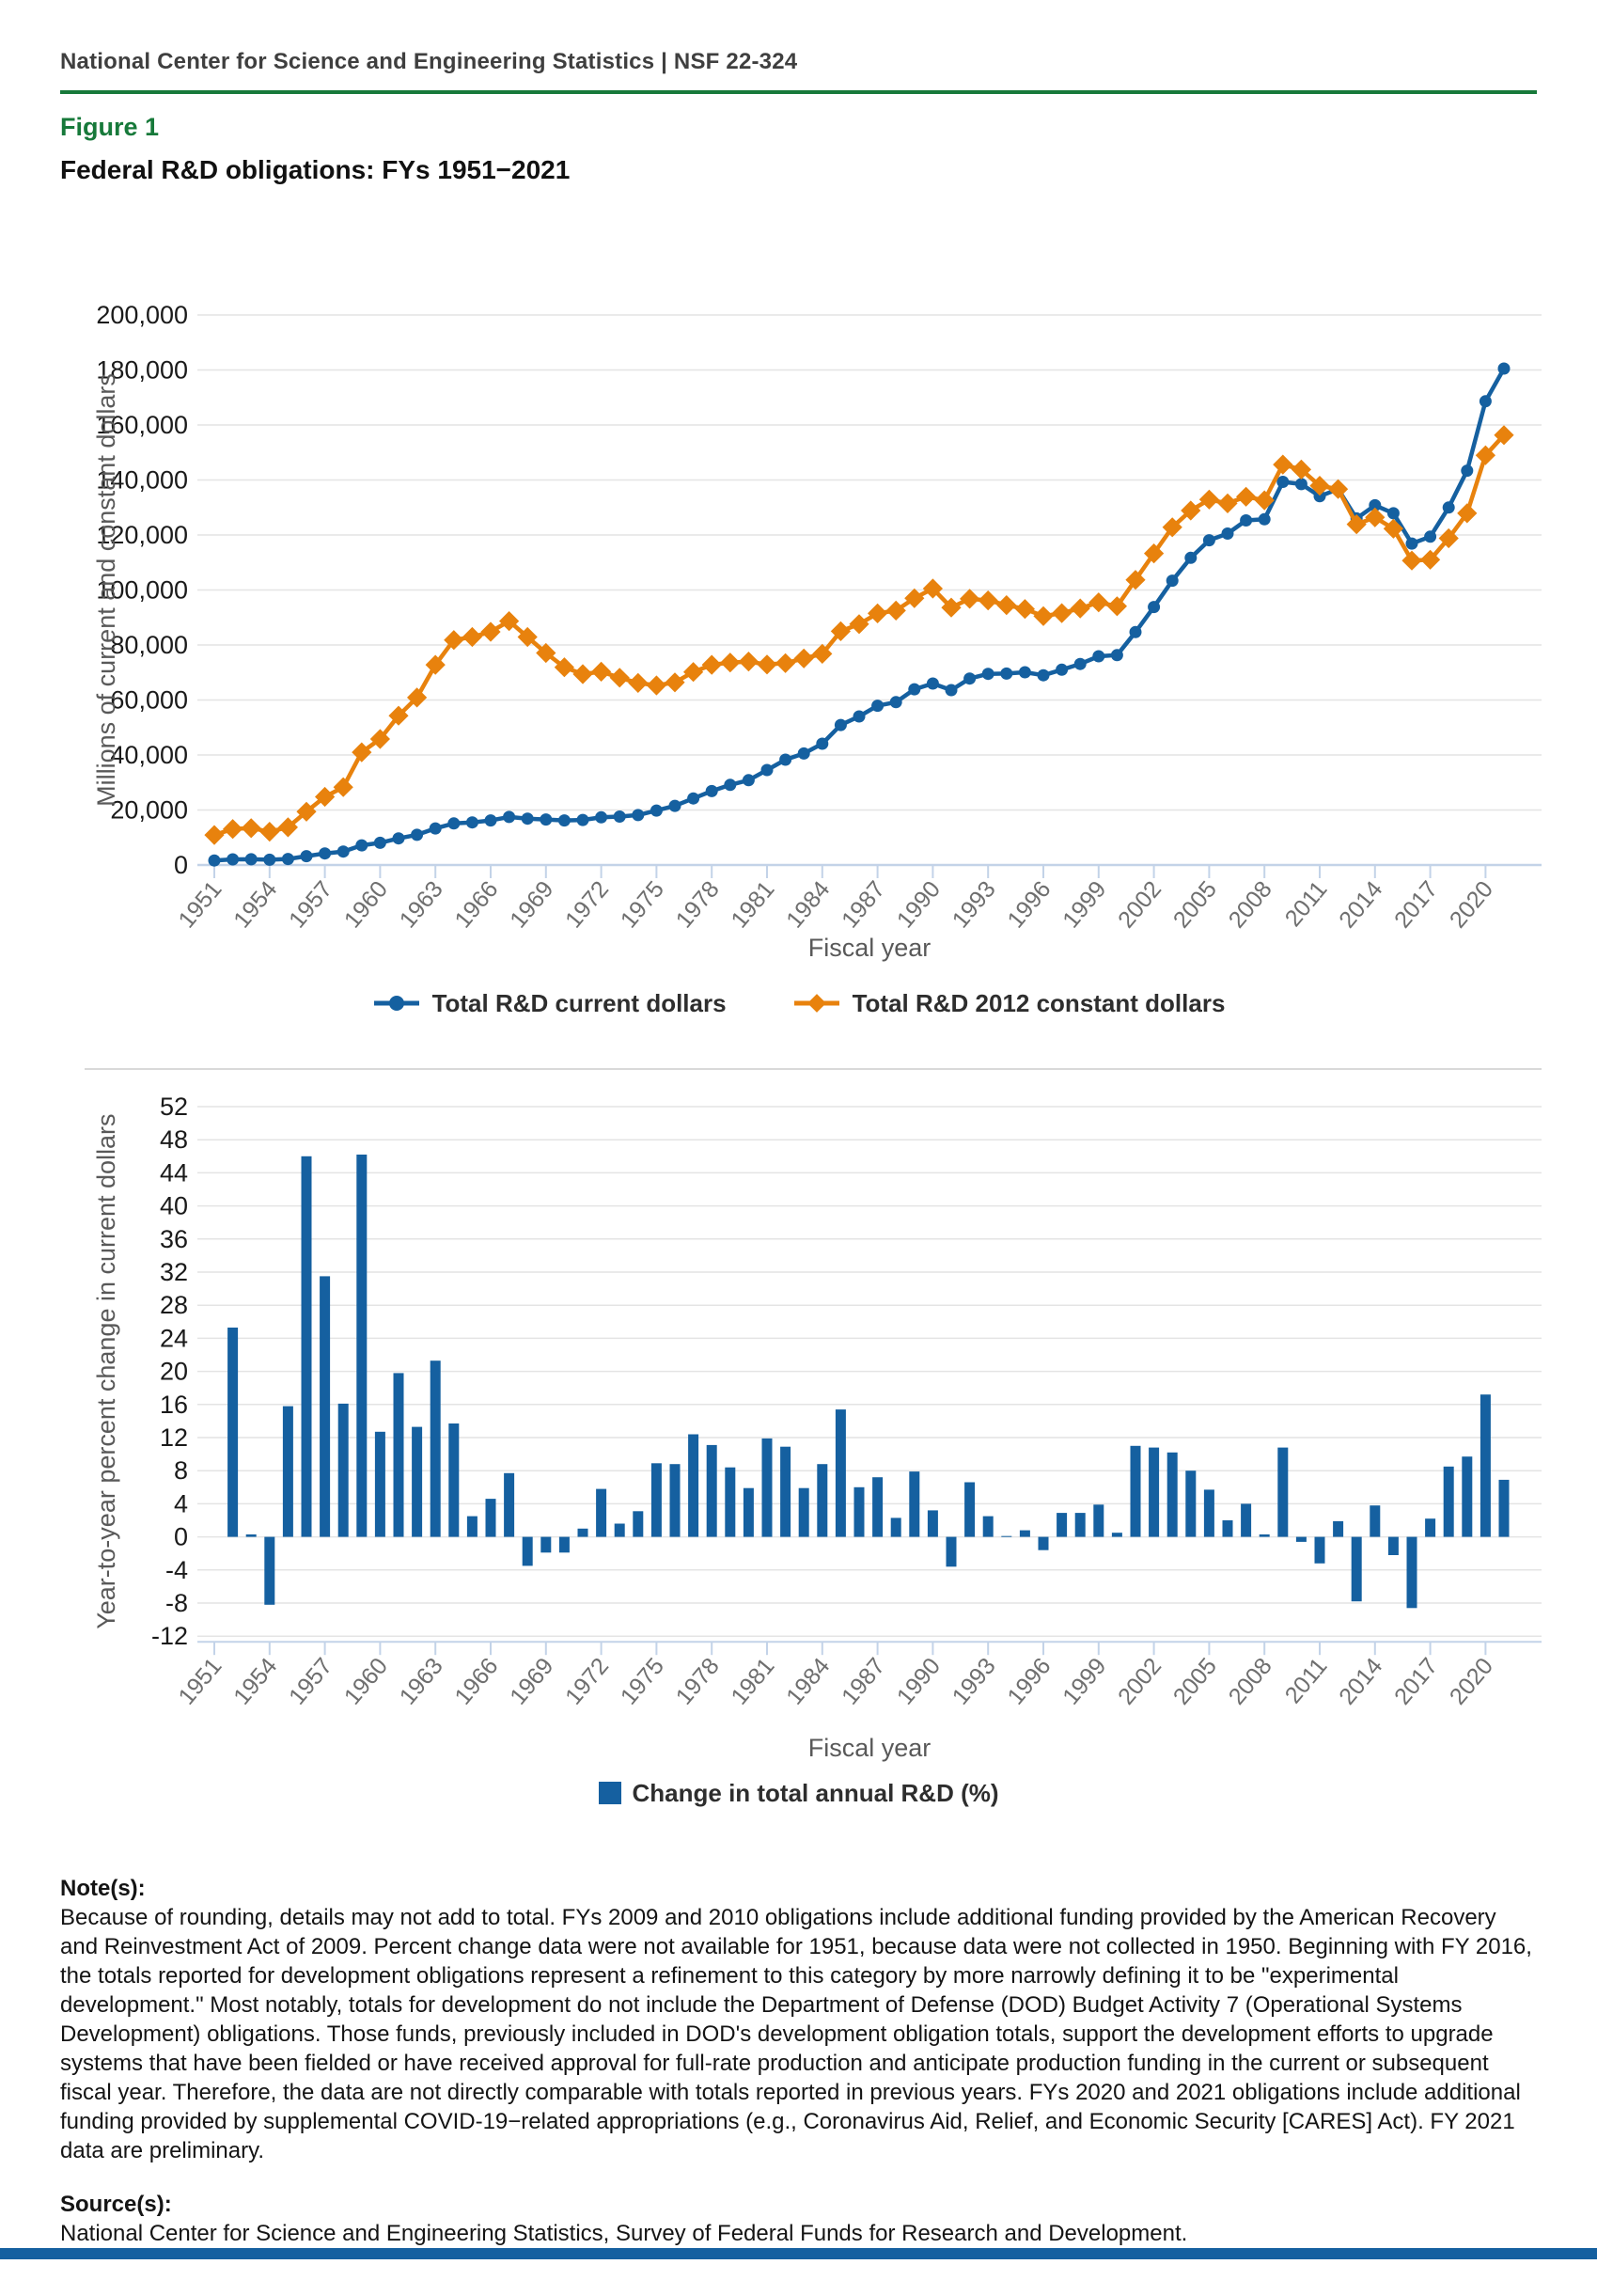 This screenshot has width=1597, height=2296. I want to click on legend-item-constant-dollars: Total R&D 2012 constant dollars, so click(1009, 1003).